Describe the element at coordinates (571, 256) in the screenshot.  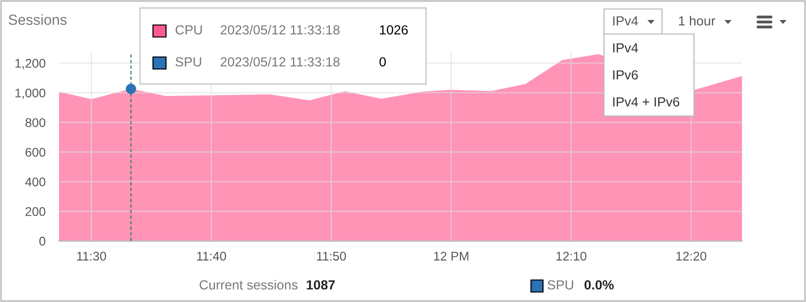
I see `x-tick-label: 12:10` at that location.